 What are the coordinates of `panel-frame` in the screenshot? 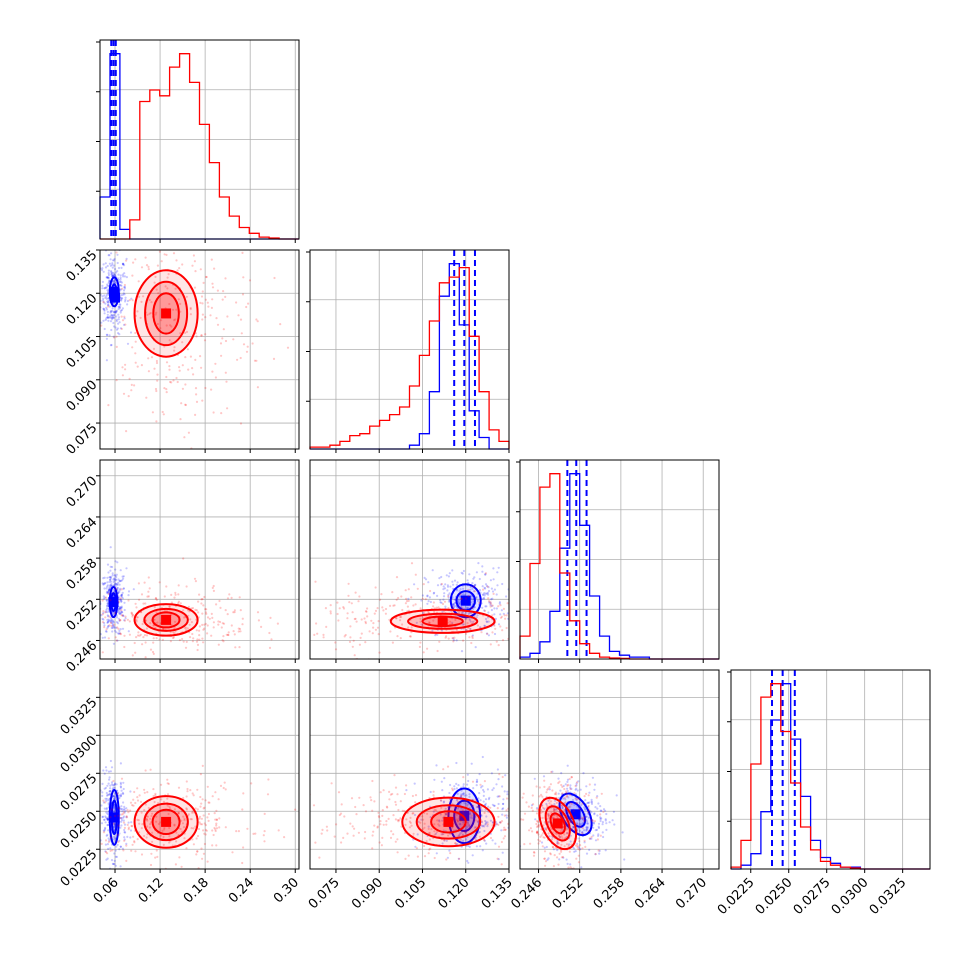 It's located at (199, 769).